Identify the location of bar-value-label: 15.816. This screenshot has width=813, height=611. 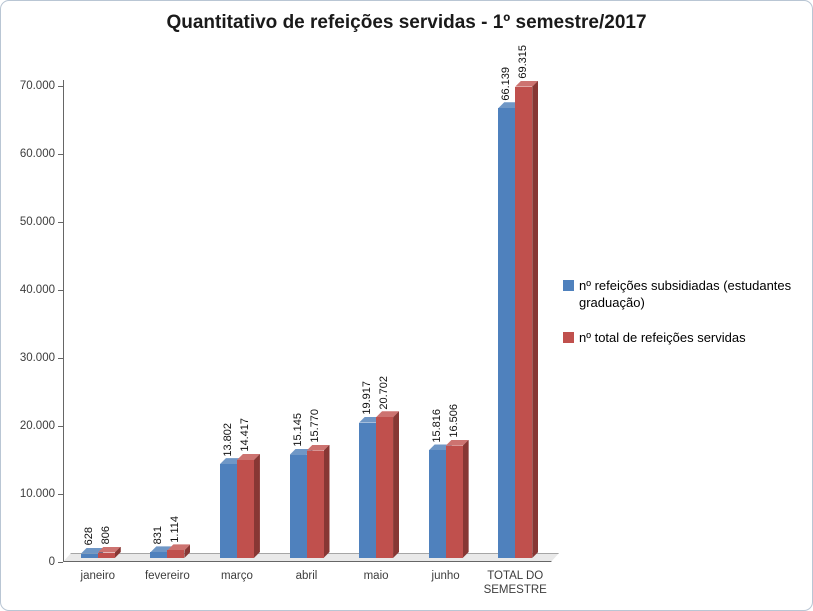
(436, 425).